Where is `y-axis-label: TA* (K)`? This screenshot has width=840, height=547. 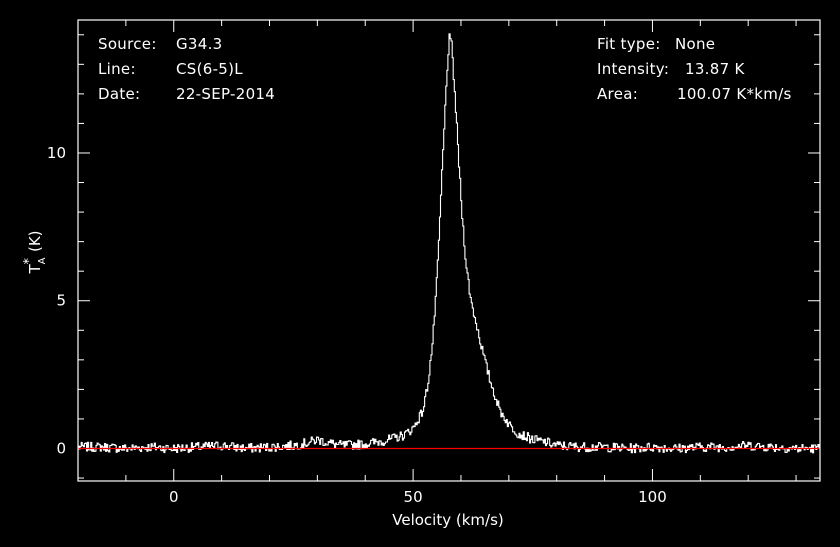 y-axis-label: TA* (K) is located at coordinates (35, 252).